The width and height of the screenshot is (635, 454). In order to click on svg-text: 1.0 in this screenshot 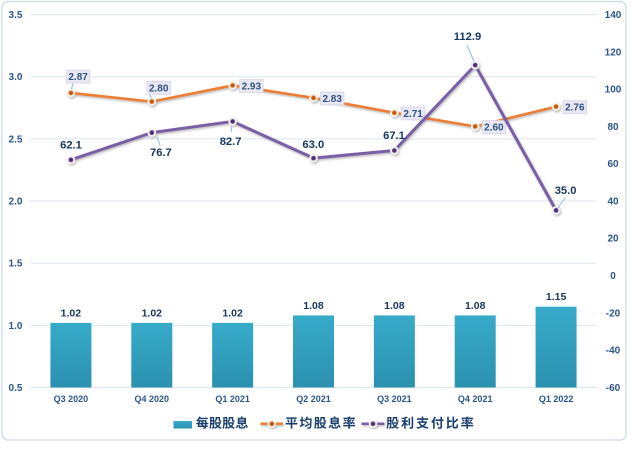, I will do `click(16, 326)`.